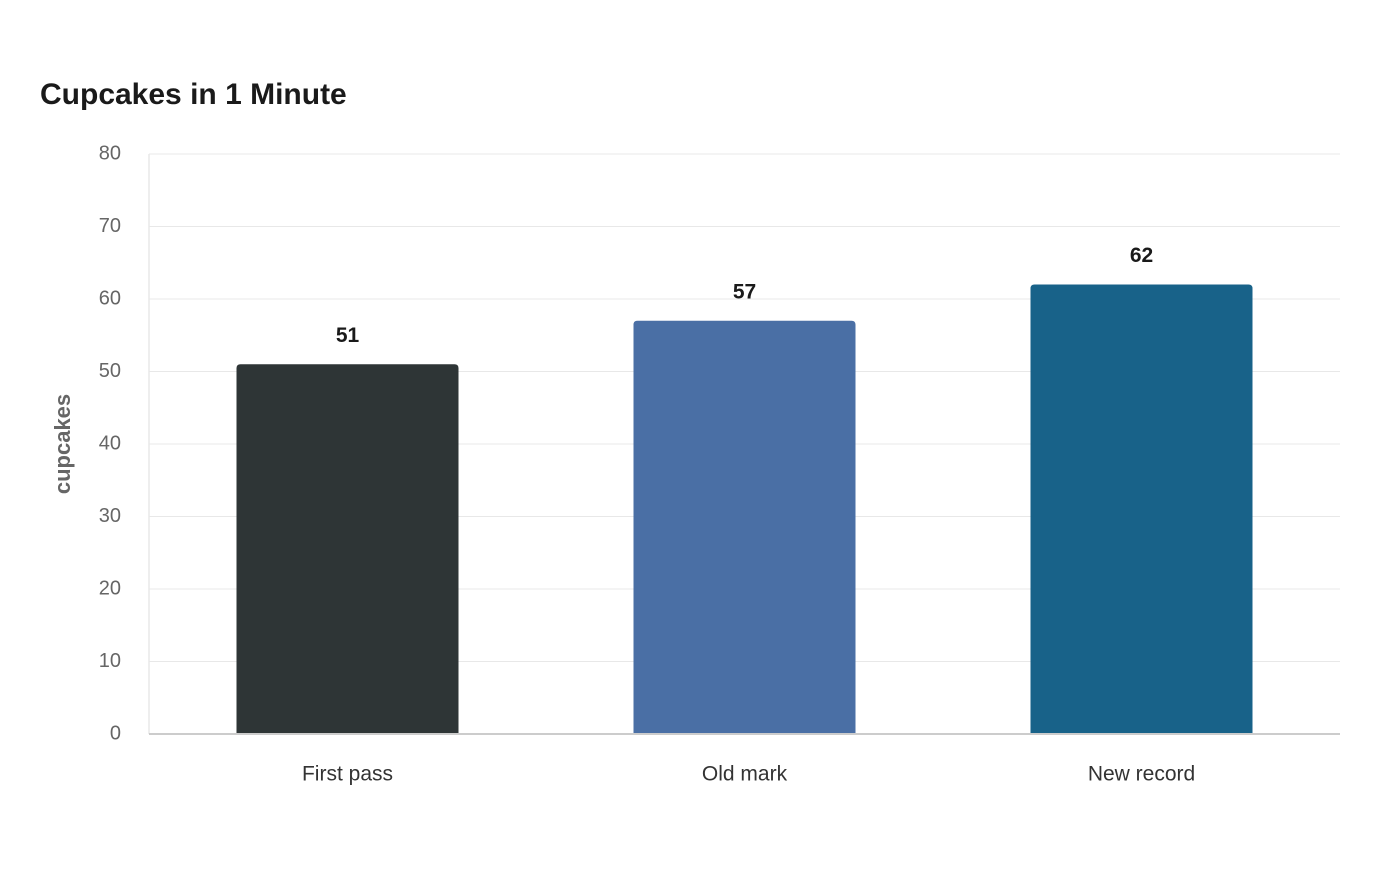 The width and height of the screenshot is (1400, 880). What do you see at coordinates (110, 298) in the screenshot?
I see `y-tick-label: 60` at bounding box center [110, 298].